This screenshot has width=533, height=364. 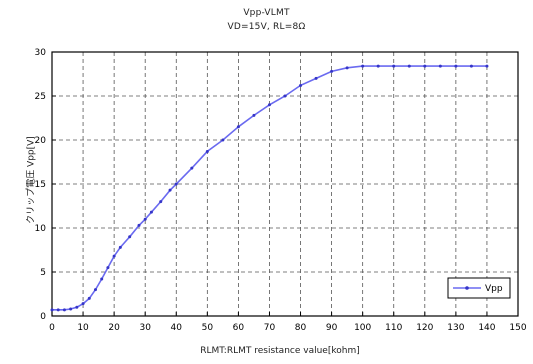 I want to click on y-tick-label: 20, so click(x=41, y=141).